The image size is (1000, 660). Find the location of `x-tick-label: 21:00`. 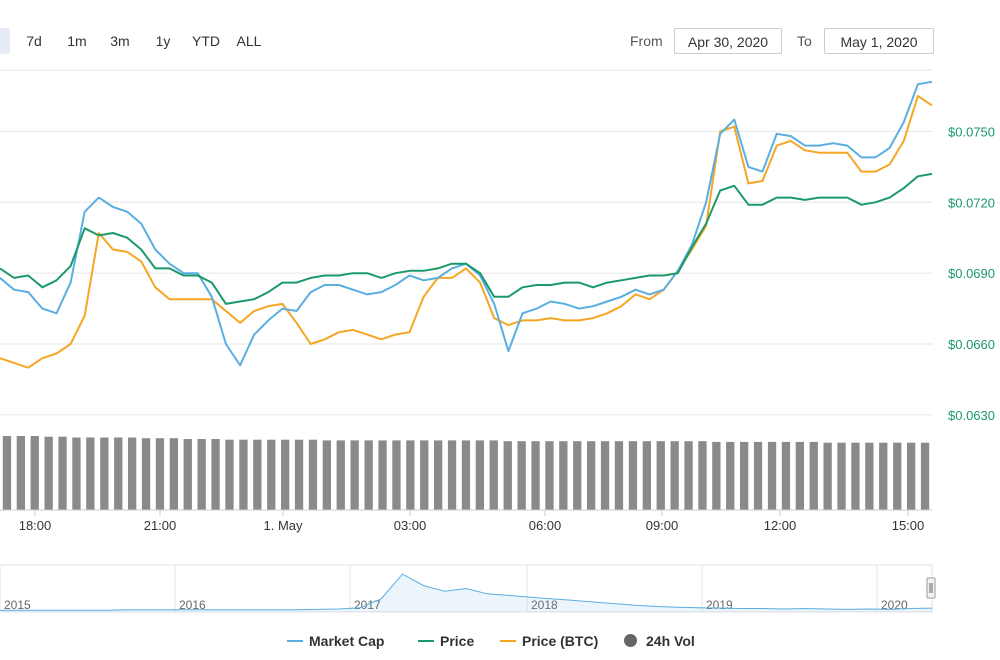

x-tick-label: 21:00 is located at coordinates (160, 525).